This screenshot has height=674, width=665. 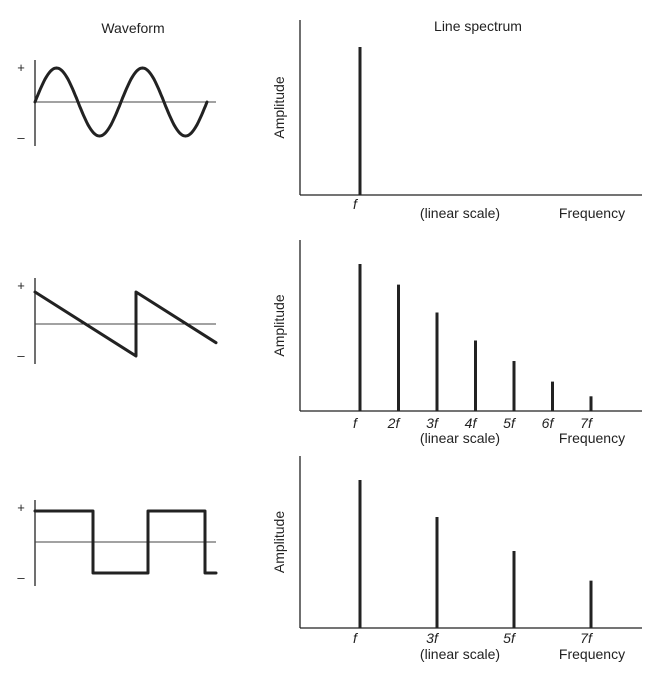 I want to click on harmonic-tick-2f: 2f, so click(x=394, y=423).